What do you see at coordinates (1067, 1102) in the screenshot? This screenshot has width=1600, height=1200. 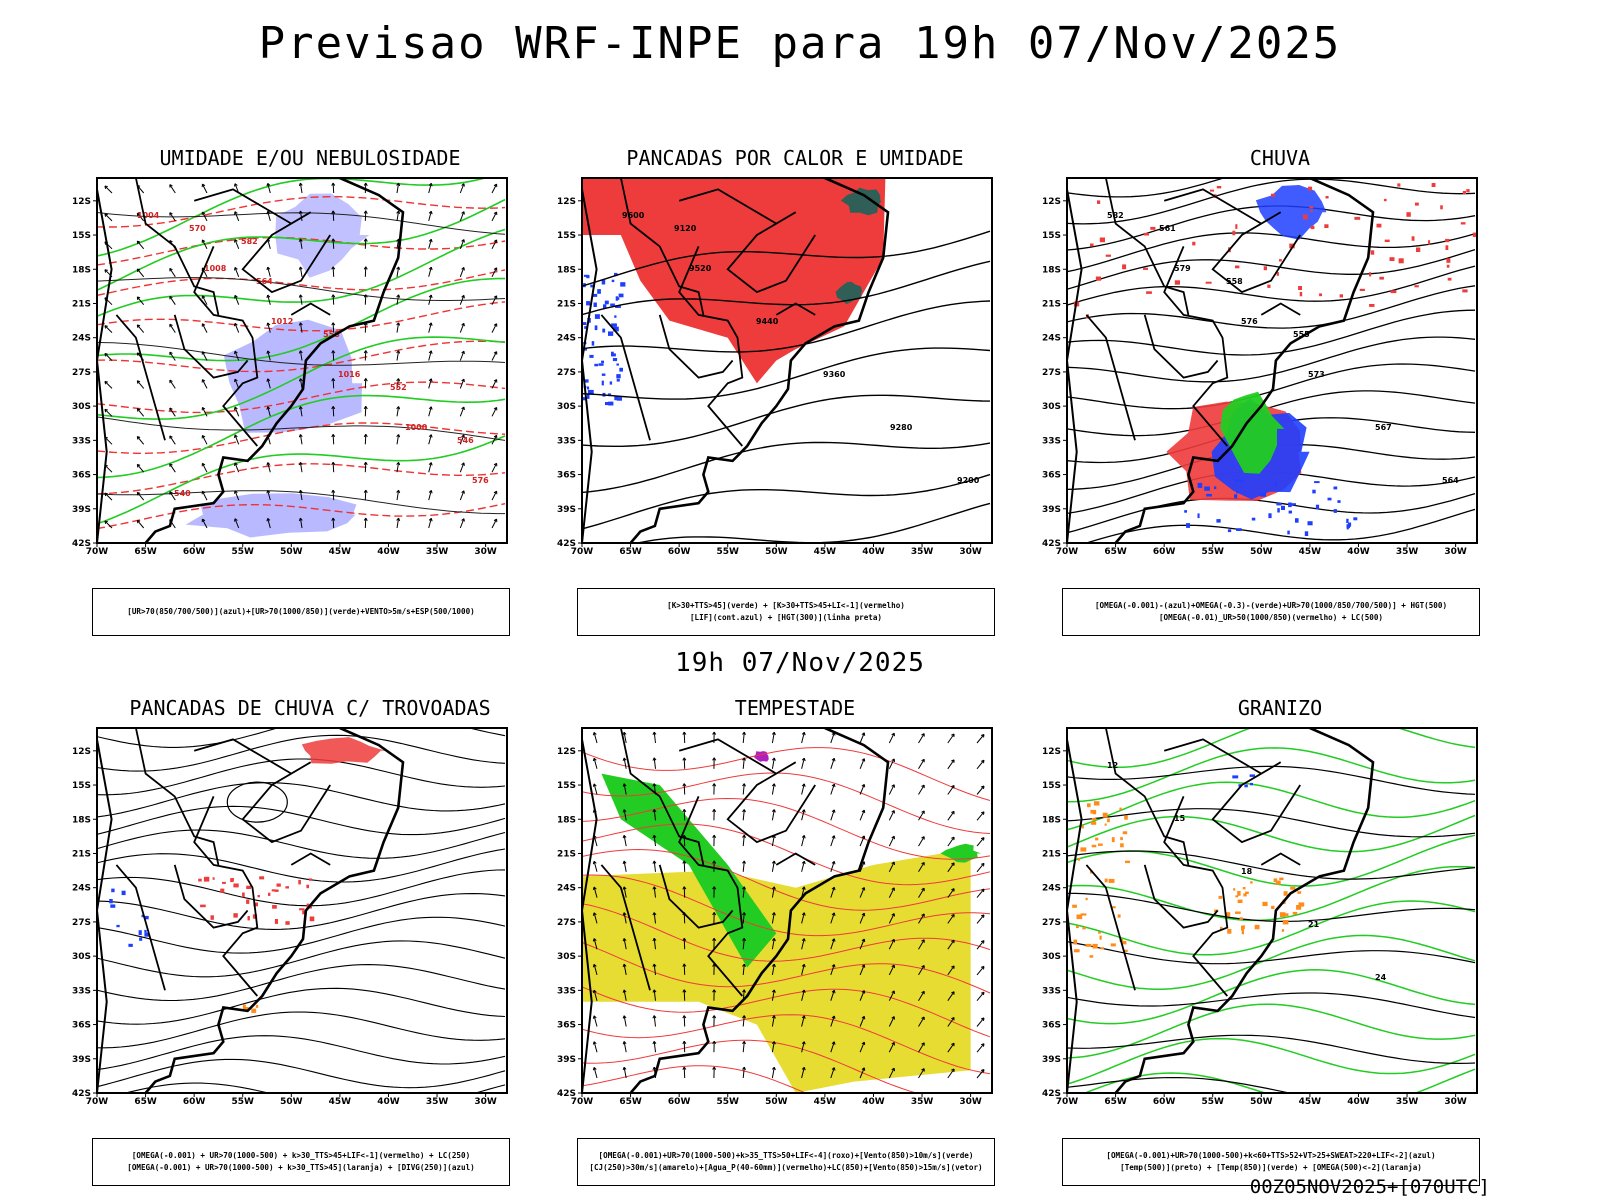 I see `lon-label: 70W` at bounding box center [1067, 1102].